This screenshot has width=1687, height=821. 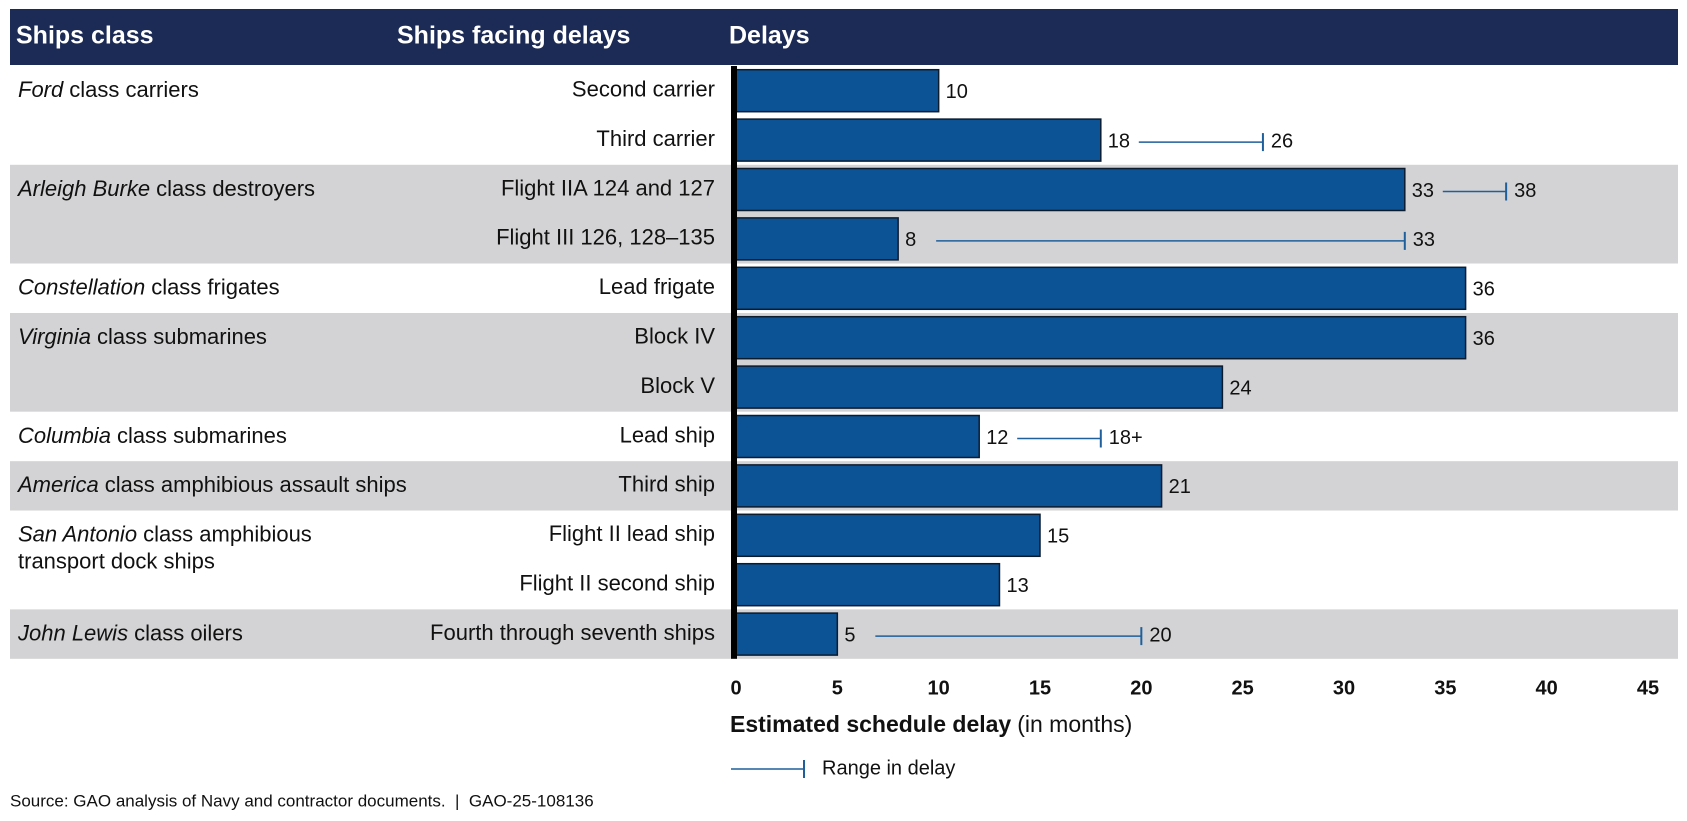 What do you see at coordinates (1423, 191) in the screenshot?
I see `value-label: 33` at bounding box center [1423, 191].